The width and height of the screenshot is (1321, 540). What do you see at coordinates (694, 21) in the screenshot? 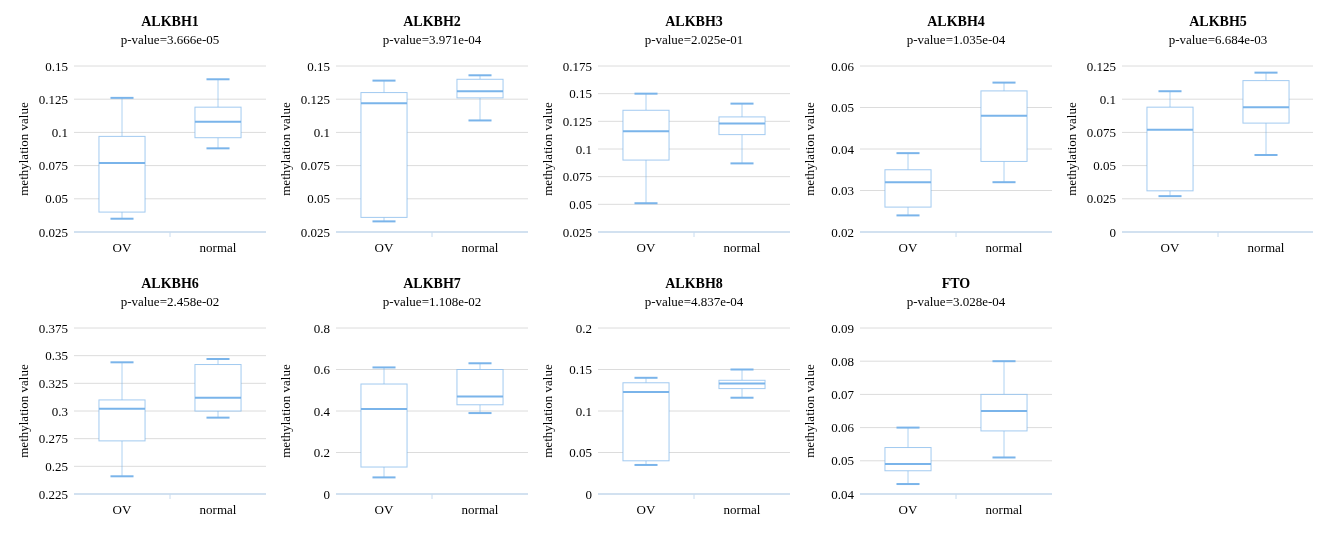
I see `chart-title: ALKBH3` at bounding box center [694, 21].